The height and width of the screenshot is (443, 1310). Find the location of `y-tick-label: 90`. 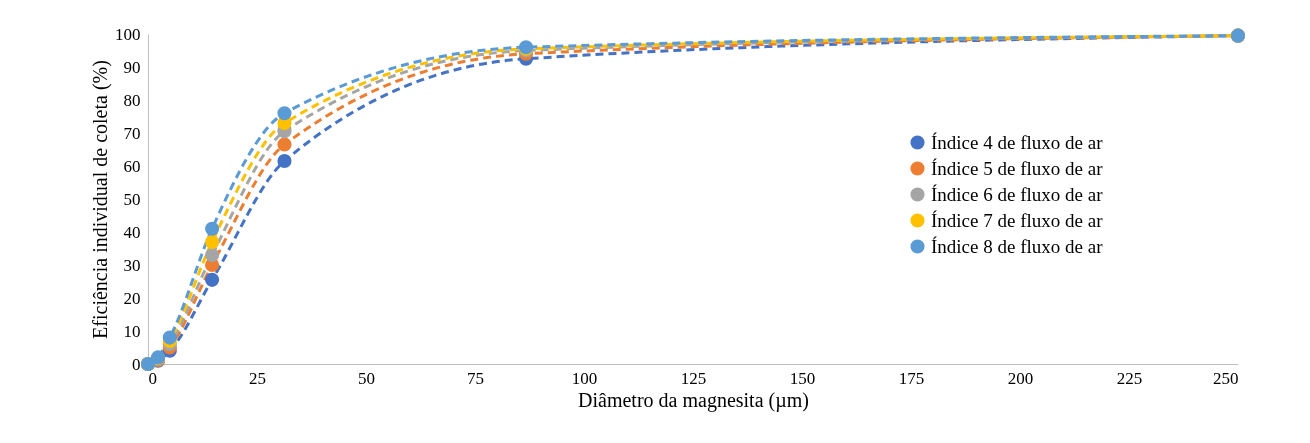

y-tick-label: 90 is located at coordinates (132, 67).